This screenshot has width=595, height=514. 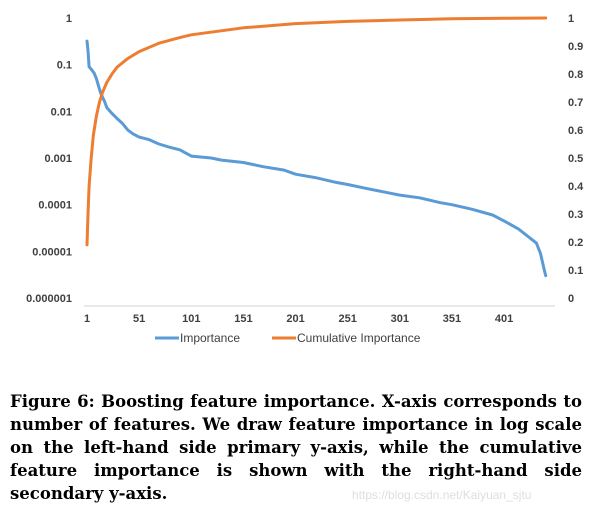 What do you see at coordinates (571, 299) in the screenshot?
I see `right-tick-label: 0` at bounding box center [571, 299].